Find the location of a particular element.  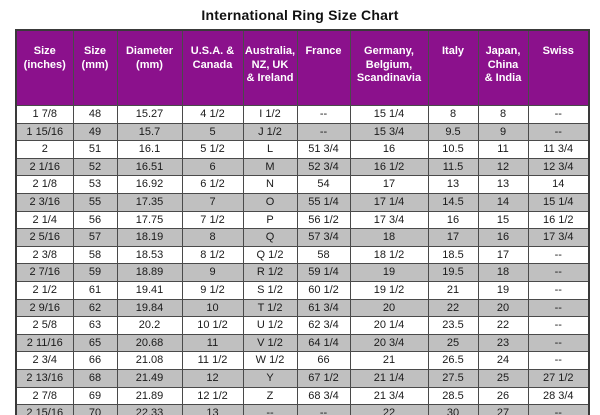

table-row: 2 1/4 56 17.75 7 1/2 P 56 1/2 17 3/4 16 15 16 1/2 is located at coordinates (302, 220).